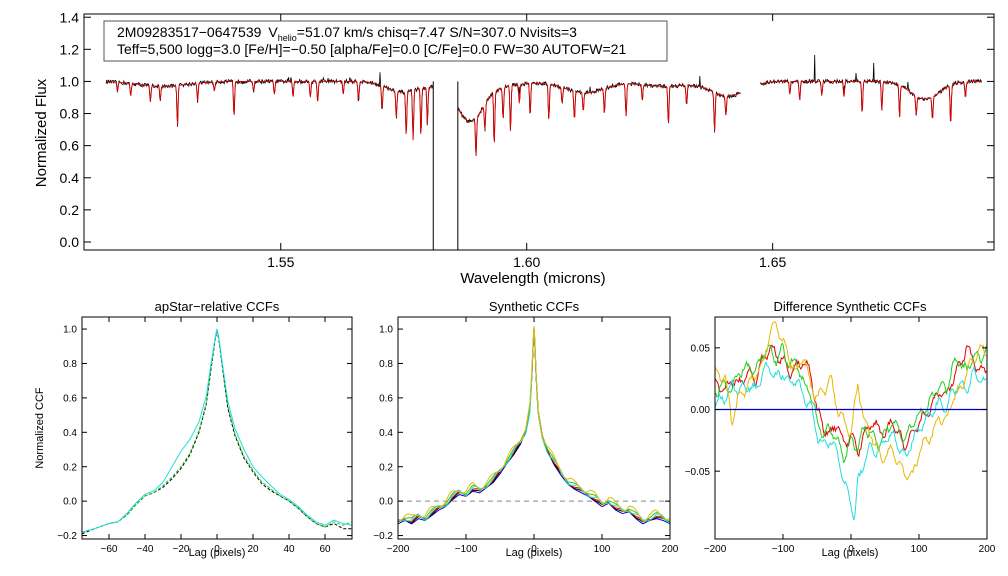 This screenshot has height=576, width=1008. Describe the element at coordinates (40, 428) in the screenshot. I see `apstar-ccf-ylabel: Normalized CCF` at that location.